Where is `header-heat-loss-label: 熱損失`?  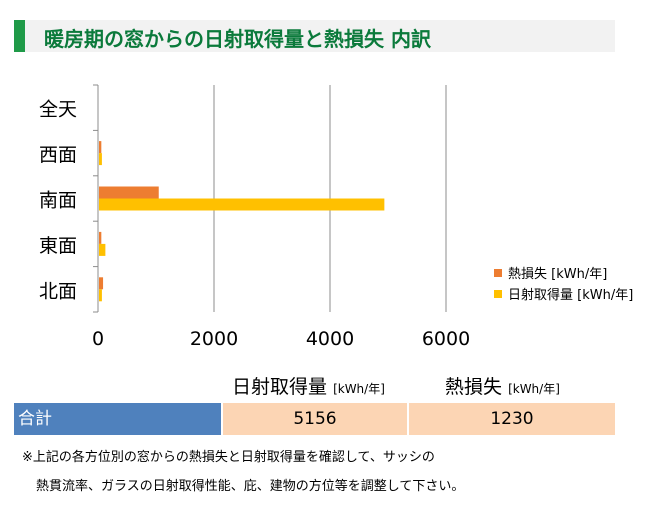
header-heat-loss-label: 熱損失 is located at coordinates (474, 387).